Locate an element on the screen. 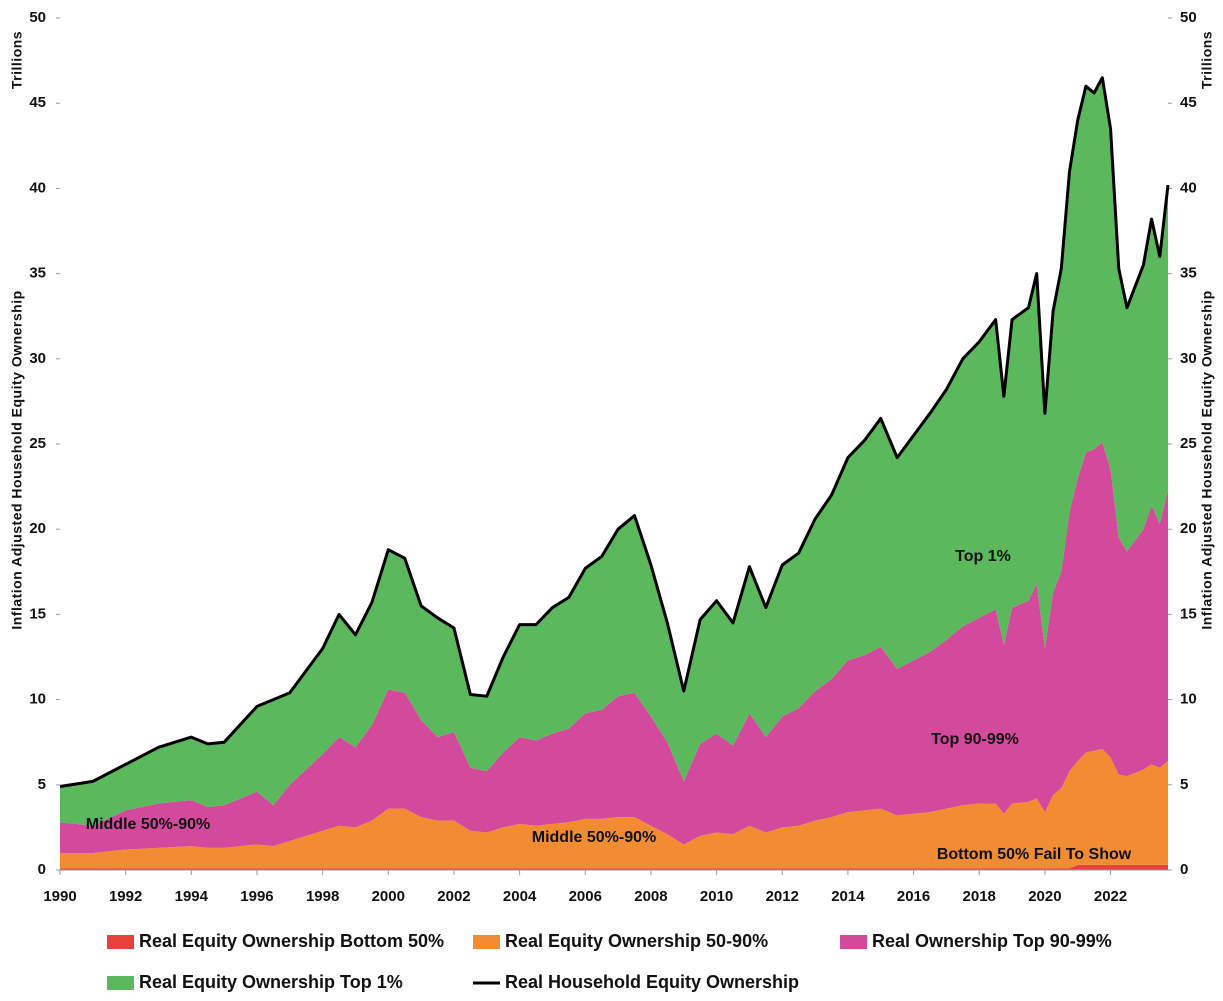 This screenshot has height=1001, width=1223. y-tick-label: 10 is located at coordinates (37, 699).